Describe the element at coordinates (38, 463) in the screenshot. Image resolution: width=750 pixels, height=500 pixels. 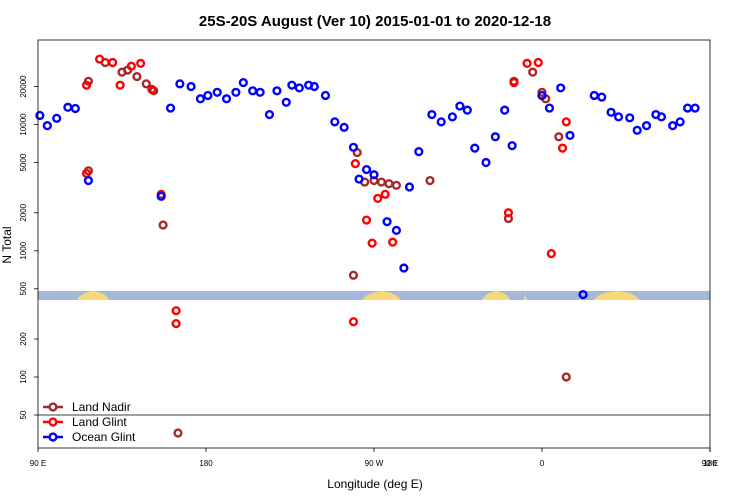
I see `x-tick-label-0: 90 E` at that location.